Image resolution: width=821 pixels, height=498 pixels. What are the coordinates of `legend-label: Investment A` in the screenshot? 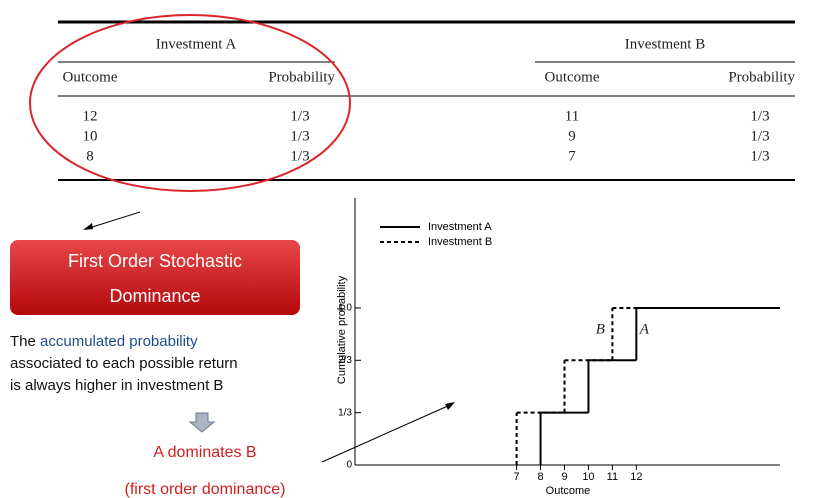 It's located at (460, 227).